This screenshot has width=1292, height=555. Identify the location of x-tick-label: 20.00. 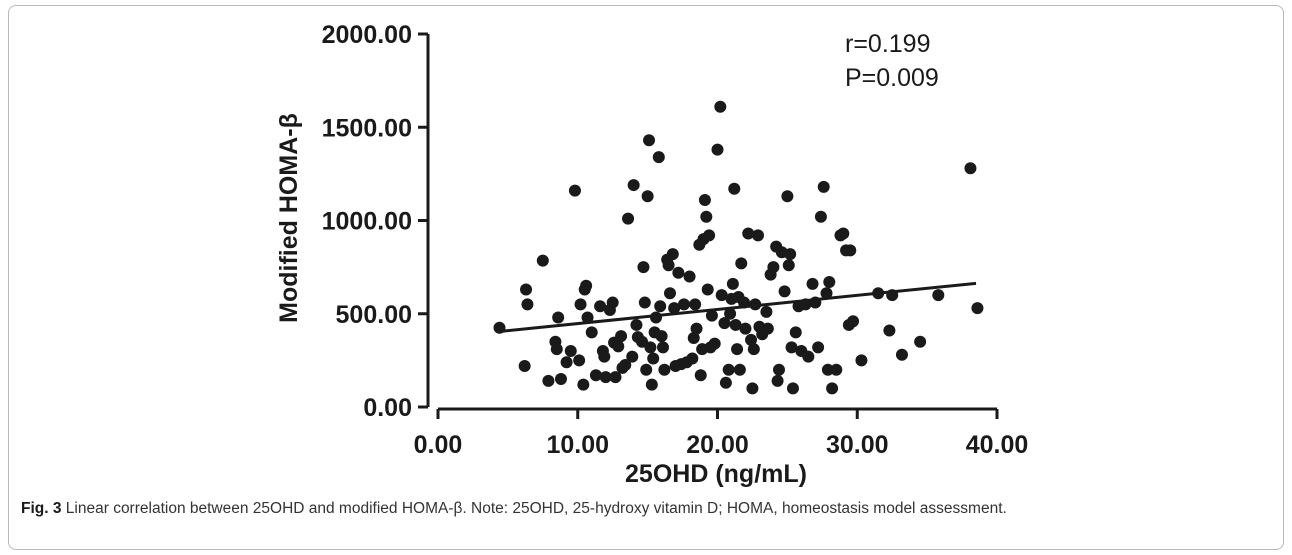
(717, 445).